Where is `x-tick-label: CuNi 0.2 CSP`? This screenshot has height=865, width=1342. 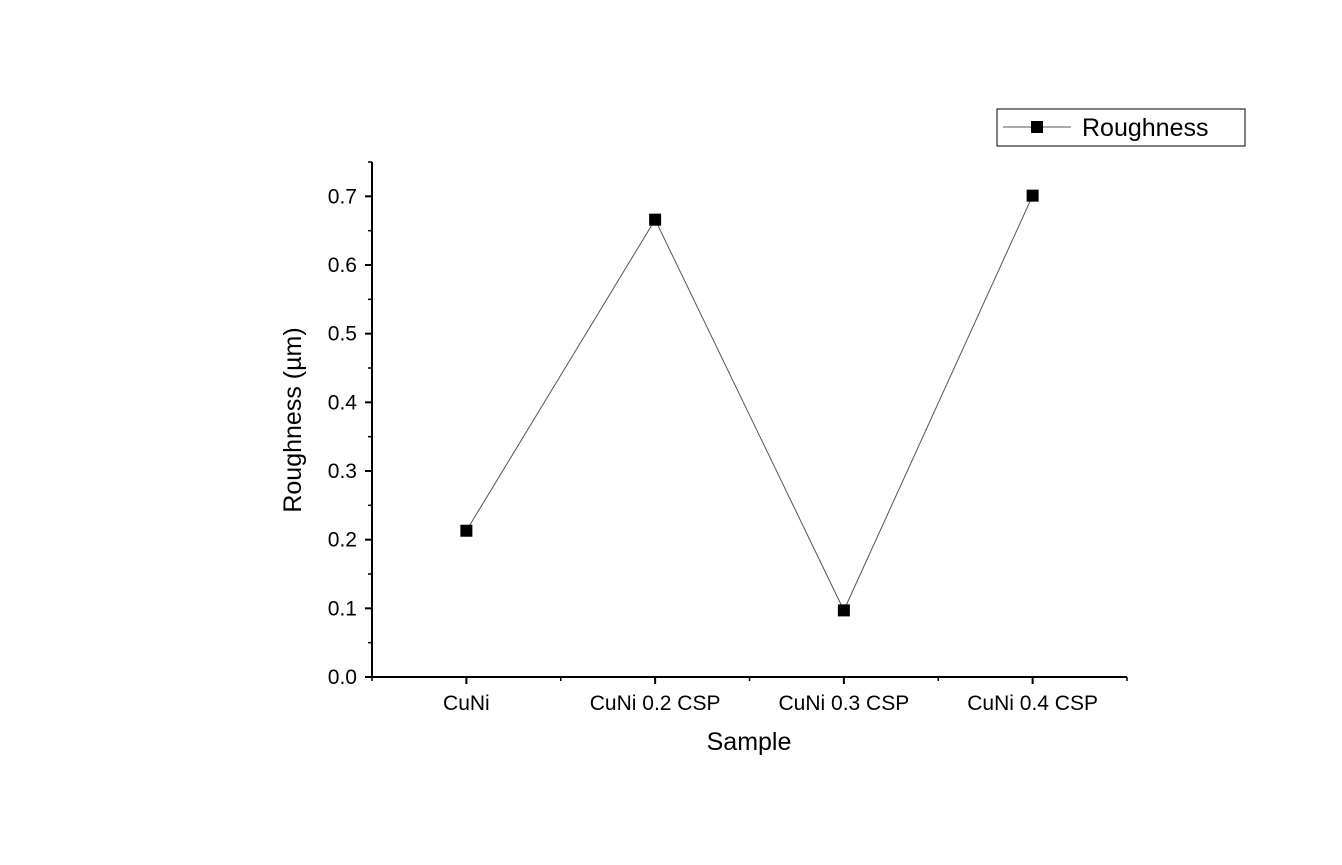 x-tick-label: CuNi 0.2 CSP is located at coordinates (655, 703).